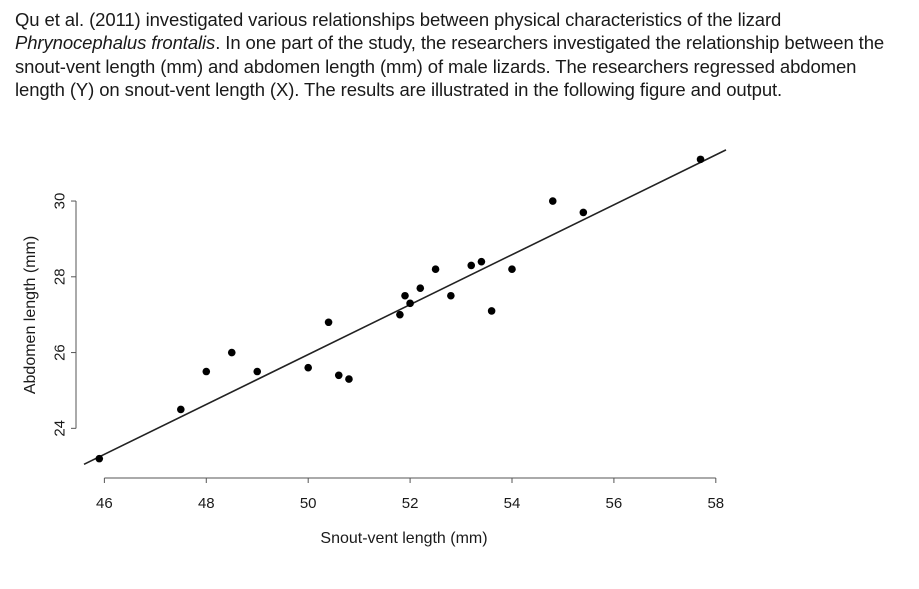 This screenshot has width=919, height=589. I want to click on y-tick-label: 28, so click(60, 276).